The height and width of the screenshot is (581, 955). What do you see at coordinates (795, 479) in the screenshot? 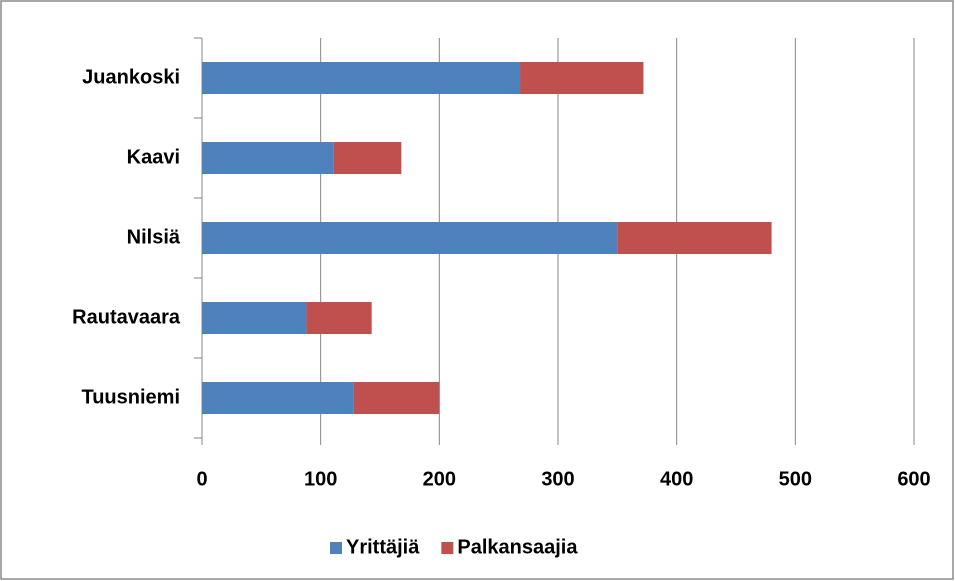
I see `x-tick-label: 500` at bounding box center [795, 479].